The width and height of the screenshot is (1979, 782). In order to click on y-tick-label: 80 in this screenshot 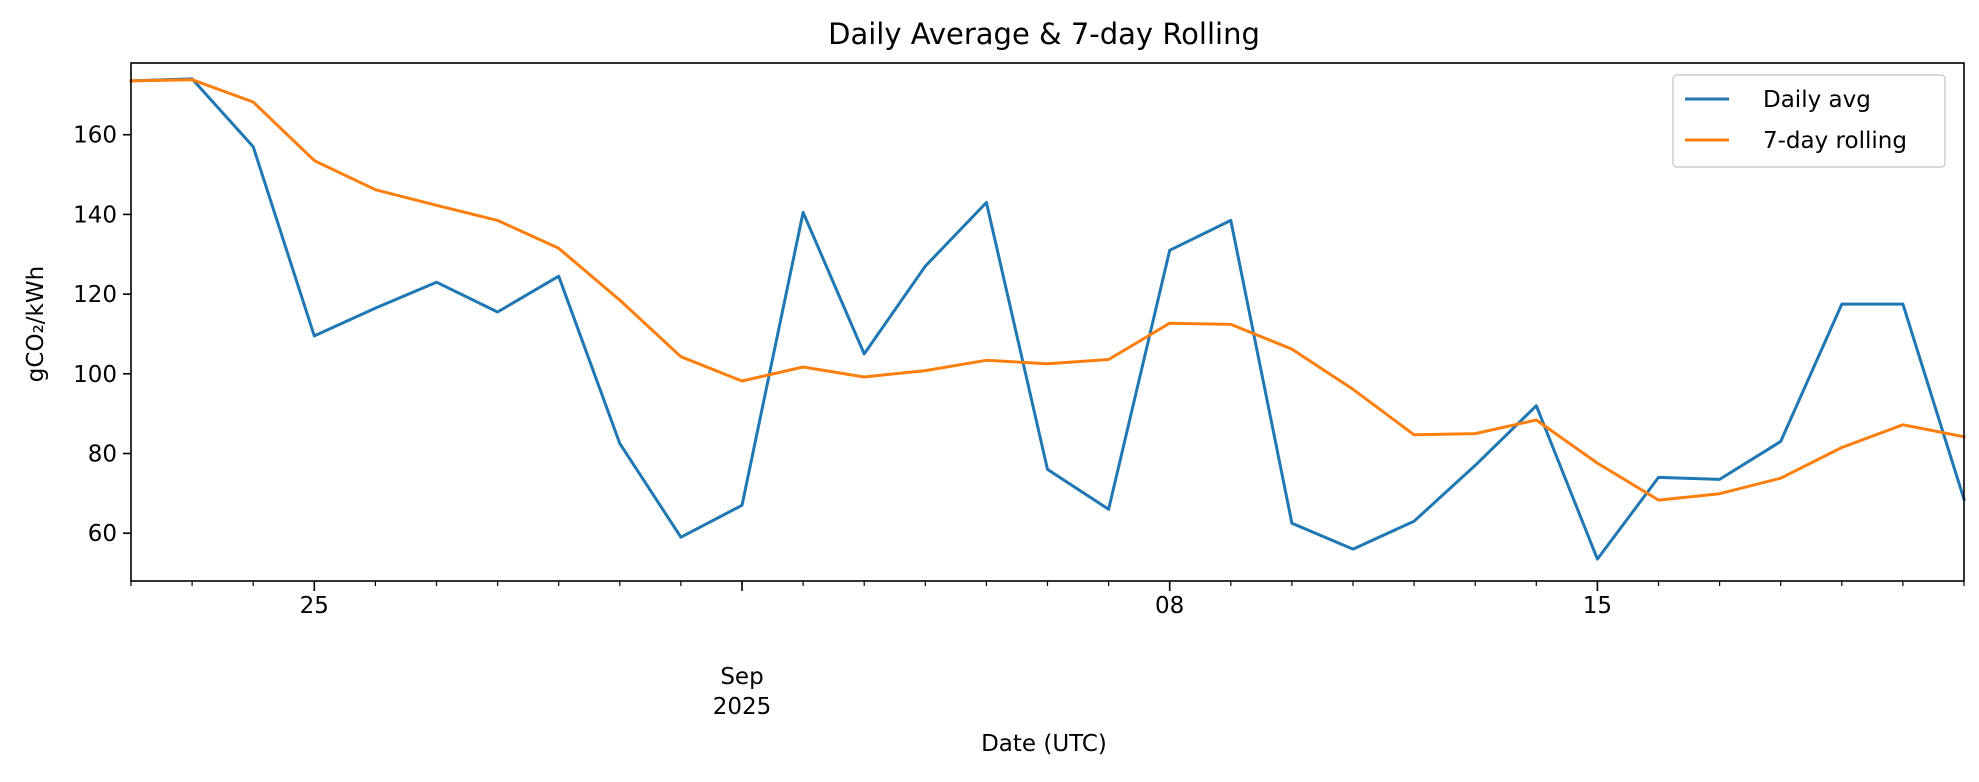, I will do `click(102, 454)`.